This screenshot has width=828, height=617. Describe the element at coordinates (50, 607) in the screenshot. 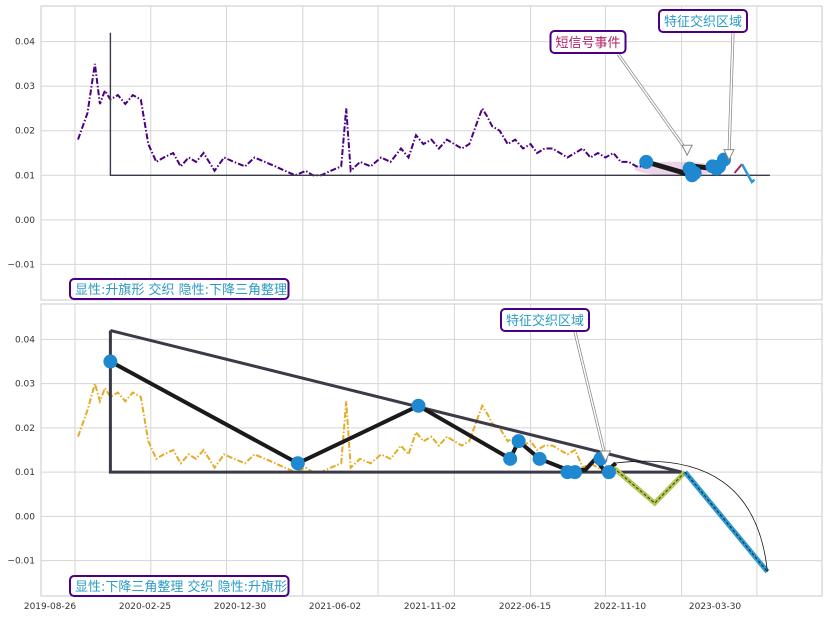

I see `x-tick-label: 2019-08-26` at that location.